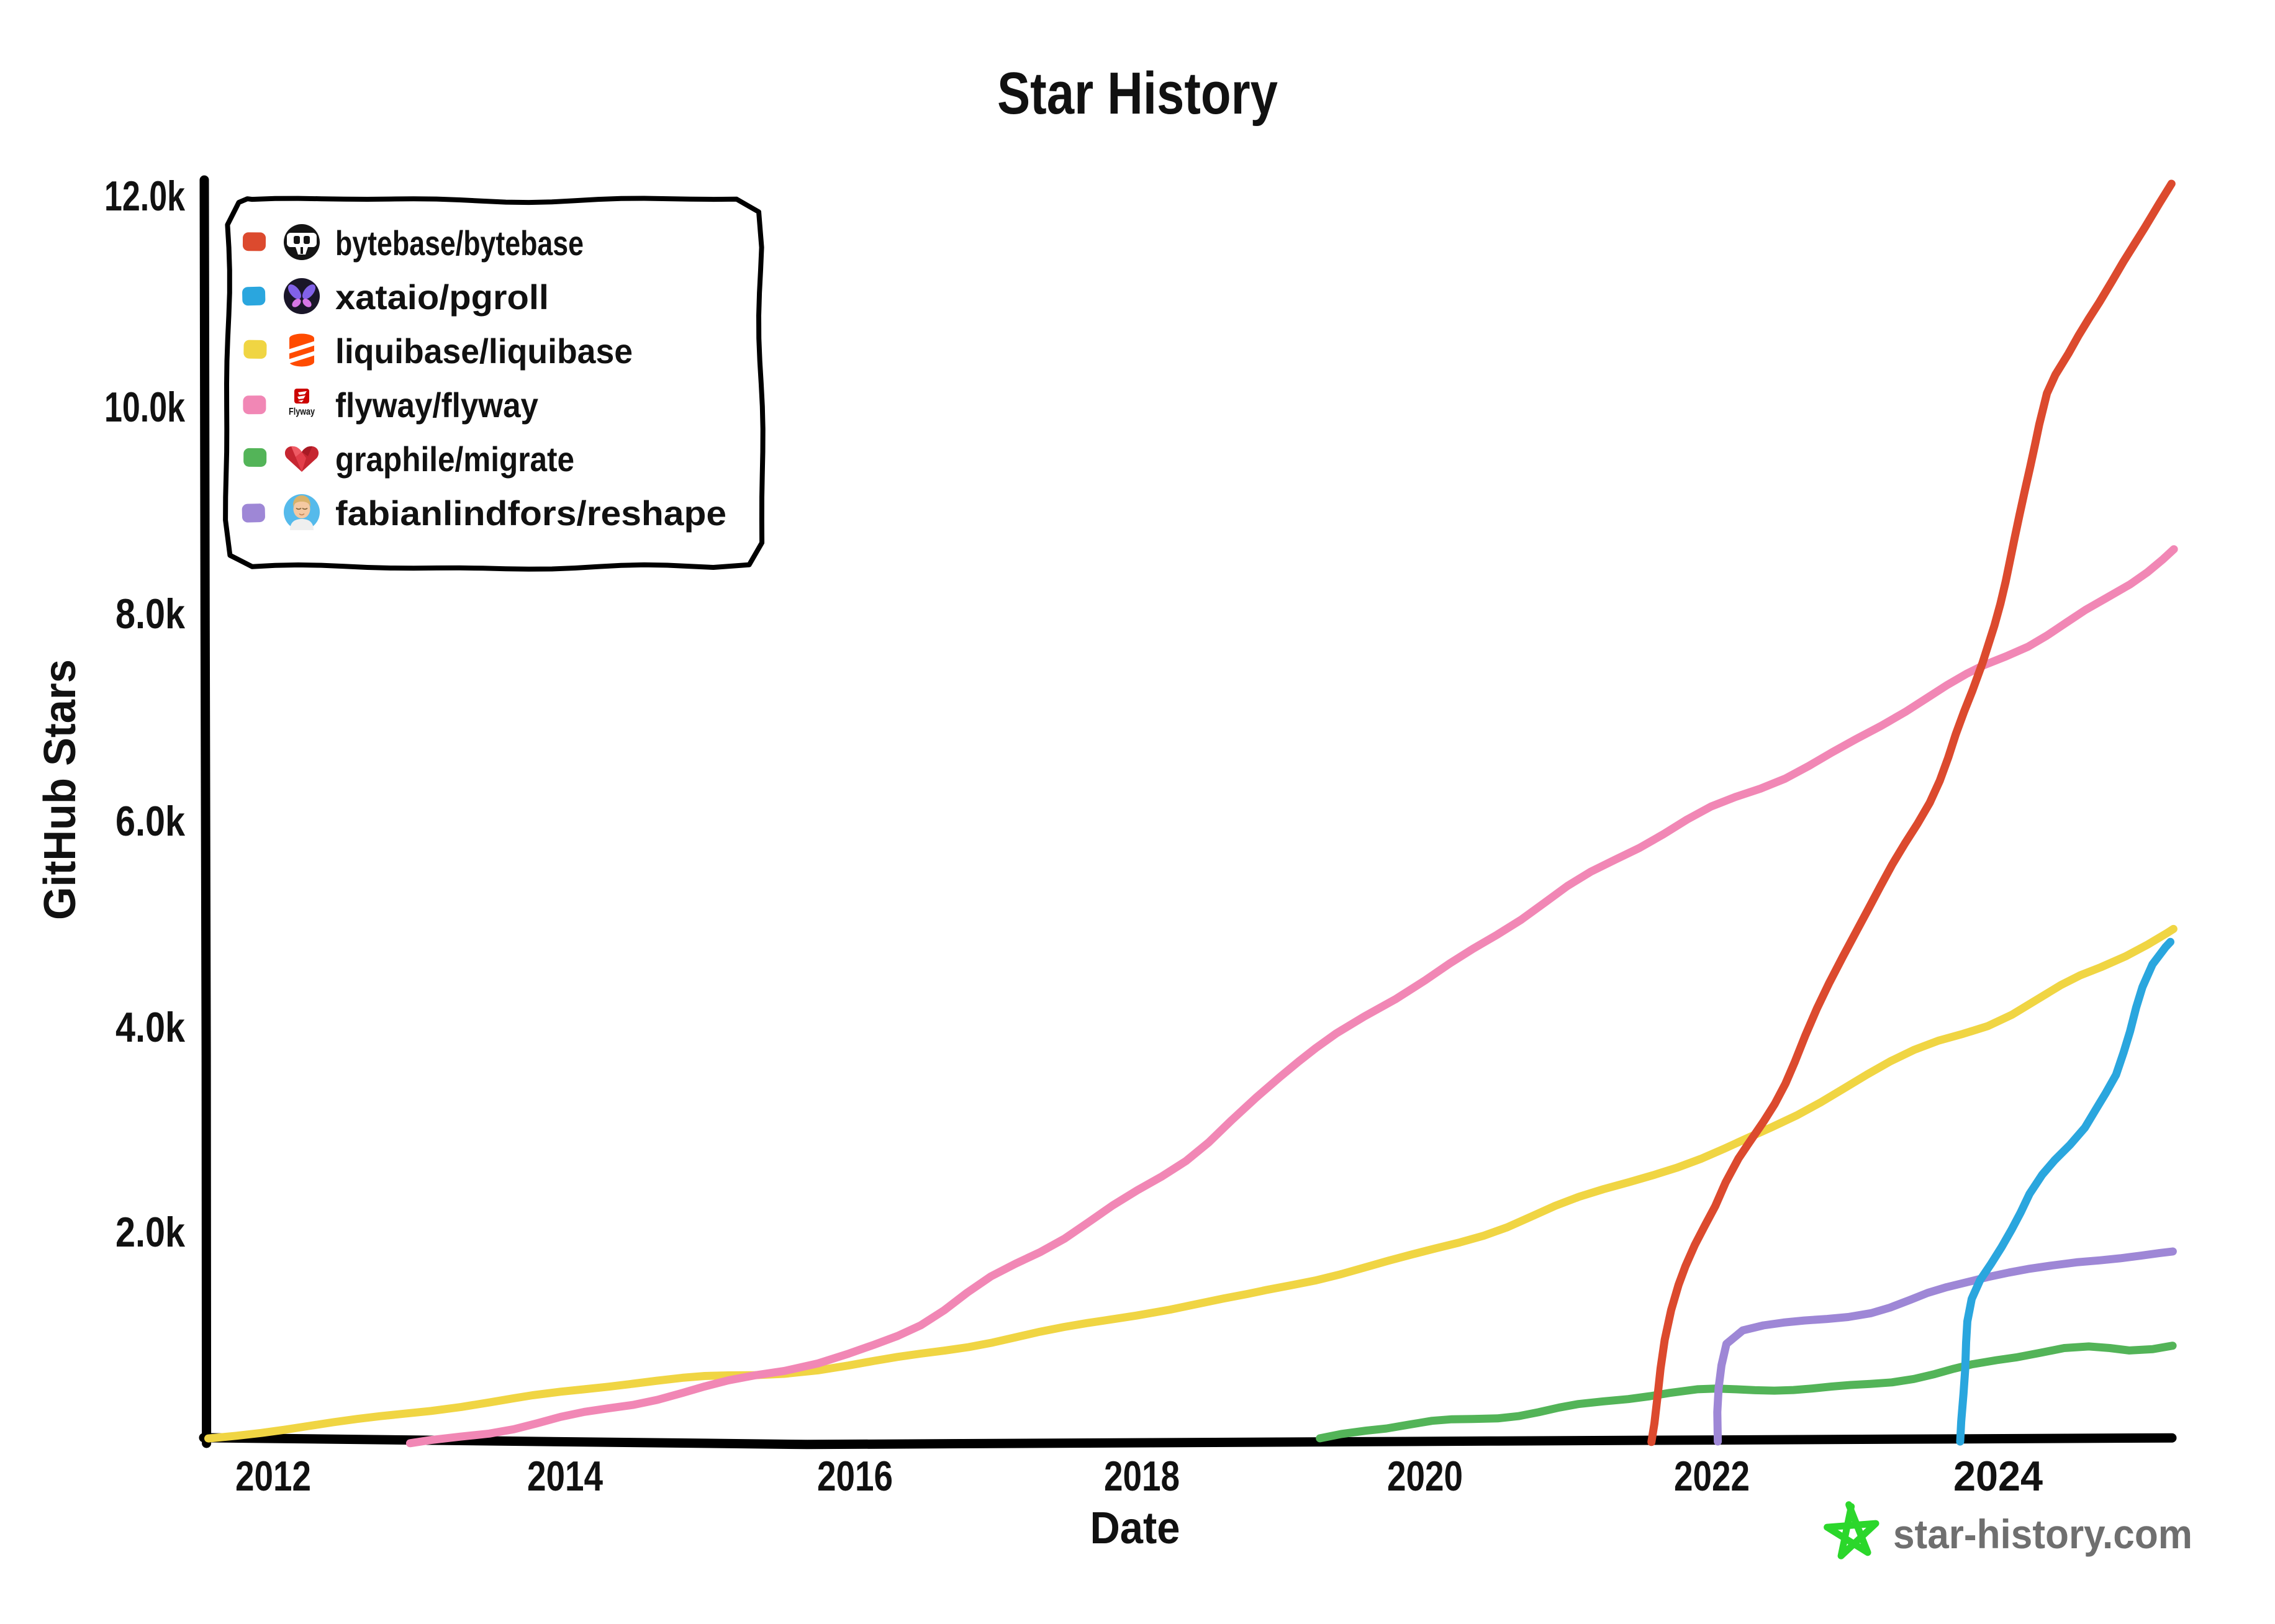 The width and height of the screenshot is (2275, 1624). What do you see at coordinates (150, 1232) in the screenshot?
I see `svg-text: 2.0k` at bounding box center [150, 1232].